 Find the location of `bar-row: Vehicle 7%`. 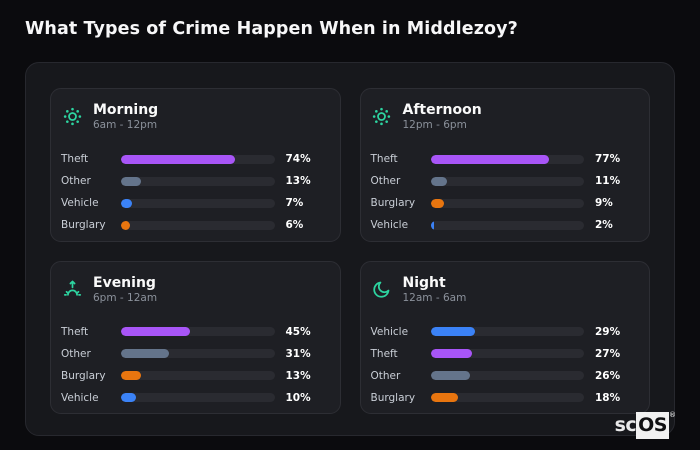

bar-row: Vehicle 7% is located at coordinates (192, 203).